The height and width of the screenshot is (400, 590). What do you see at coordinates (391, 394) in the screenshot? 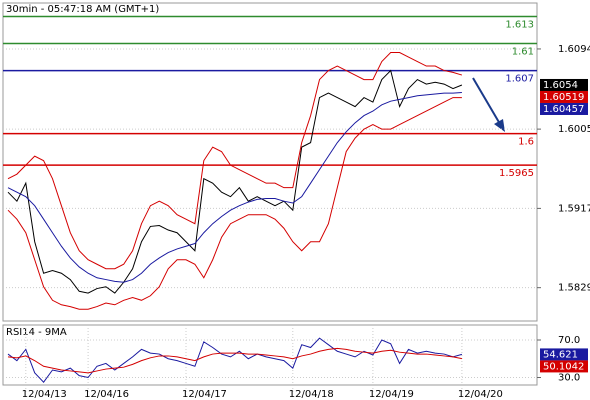
I see `x-tick-label: 12/04/19` at bounding box center [391, 394].